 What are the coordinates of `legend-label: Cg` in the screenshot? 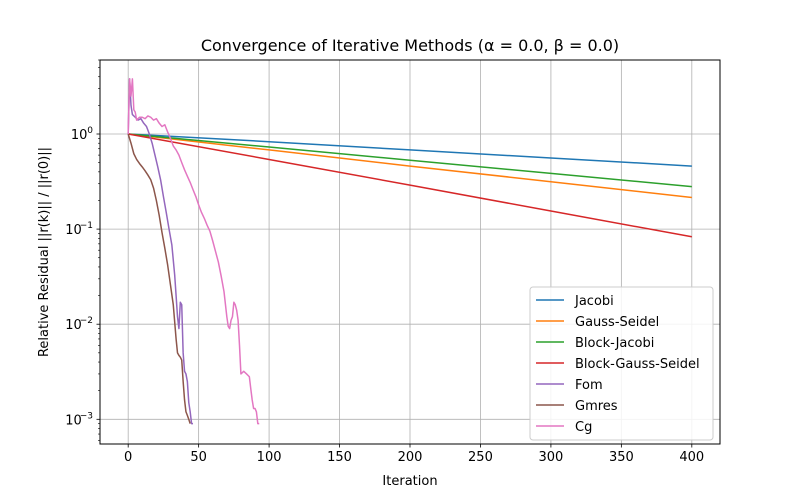 It's located at (583, 427).